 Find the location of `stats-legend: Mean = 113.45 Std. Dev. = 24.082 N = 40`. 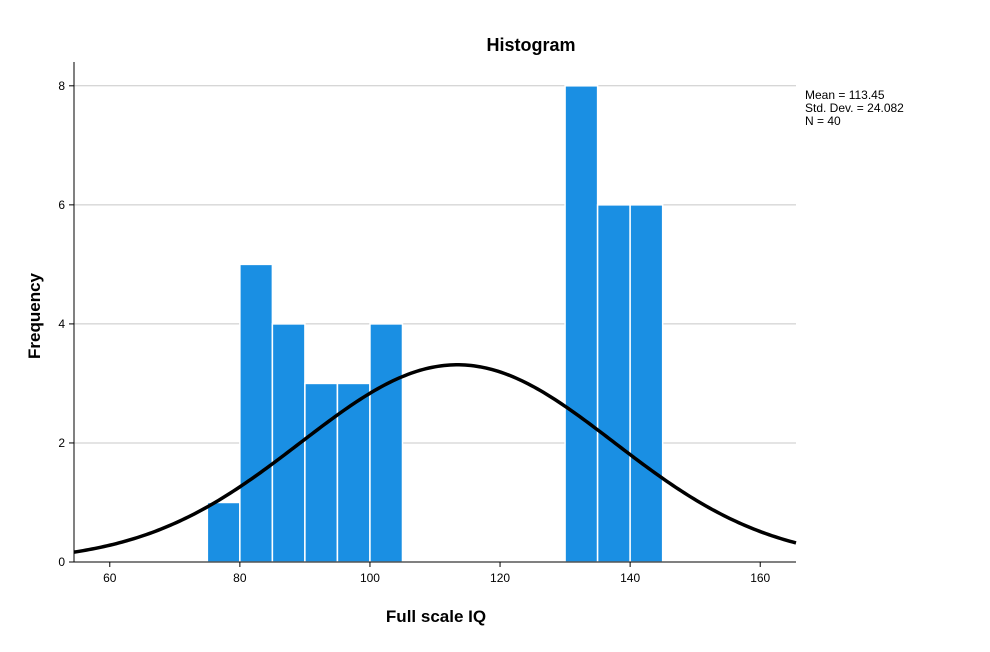

stats-legend: Mean = 113.45 Std. Dev. = 24.082 N = 40 is located at coordinates (854, 108).